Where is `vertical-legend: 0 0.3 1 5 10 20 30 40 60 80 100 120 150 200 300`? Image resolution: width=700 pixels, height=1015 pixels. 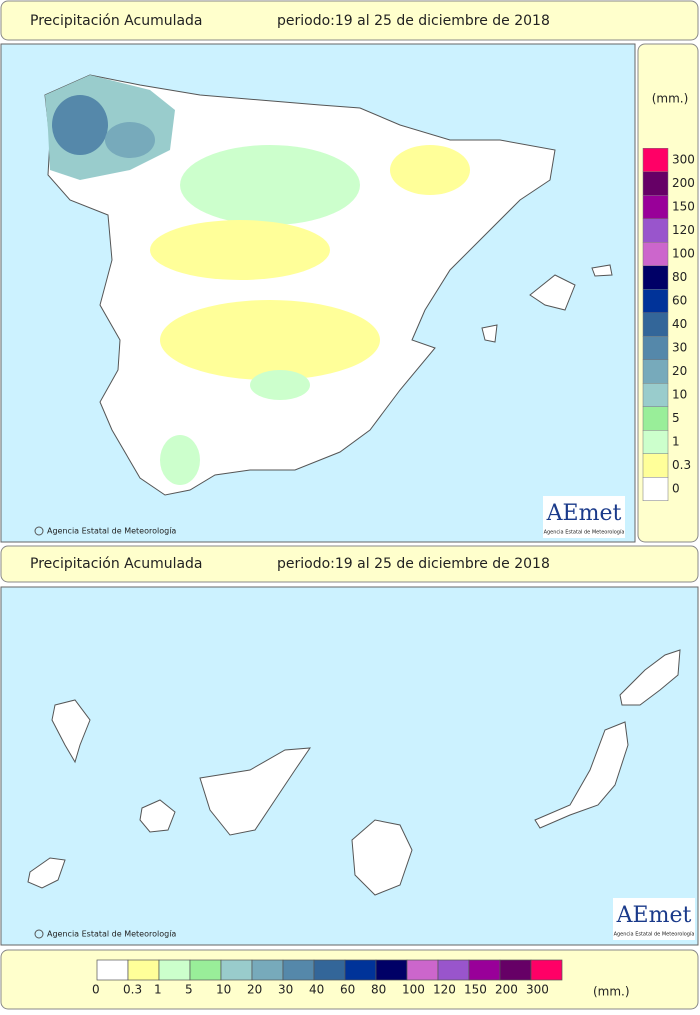
vertical-legend: 0 0.3 1 5 10 20 30 40 60 80 100 120 150 200 300 is located at coordinates (668, 324).